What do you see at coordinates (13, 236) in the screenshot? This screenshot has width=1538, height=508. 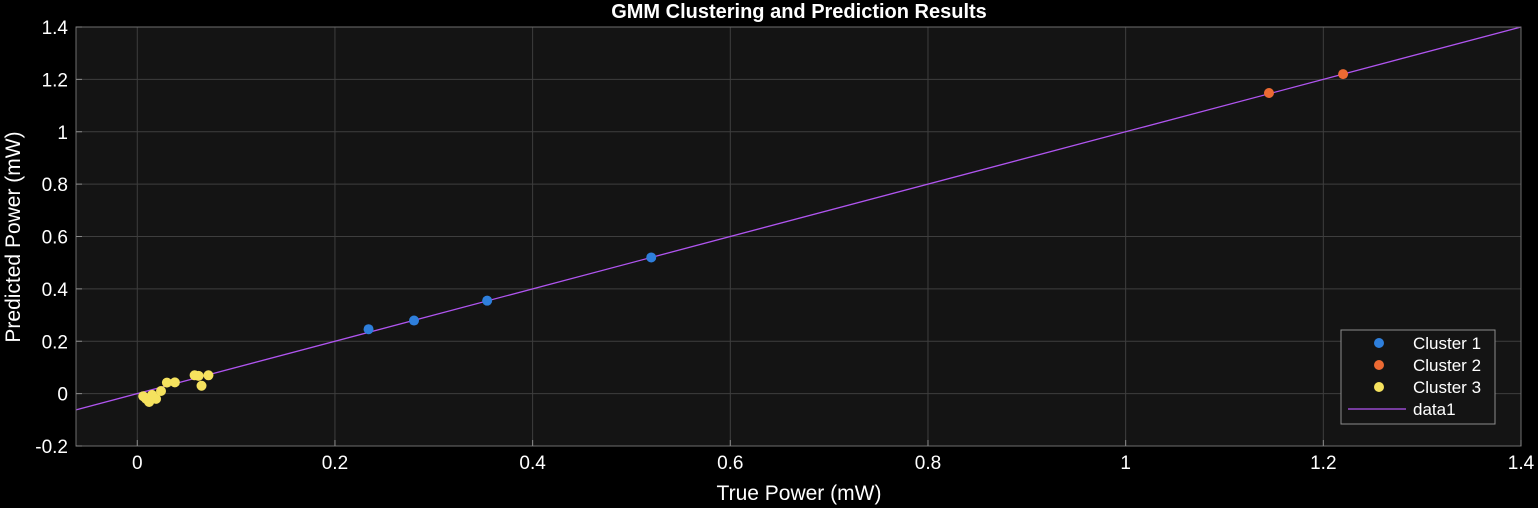 I see `y-axis-title: Predicted Power (mW)` at bounding box center [13, 236].